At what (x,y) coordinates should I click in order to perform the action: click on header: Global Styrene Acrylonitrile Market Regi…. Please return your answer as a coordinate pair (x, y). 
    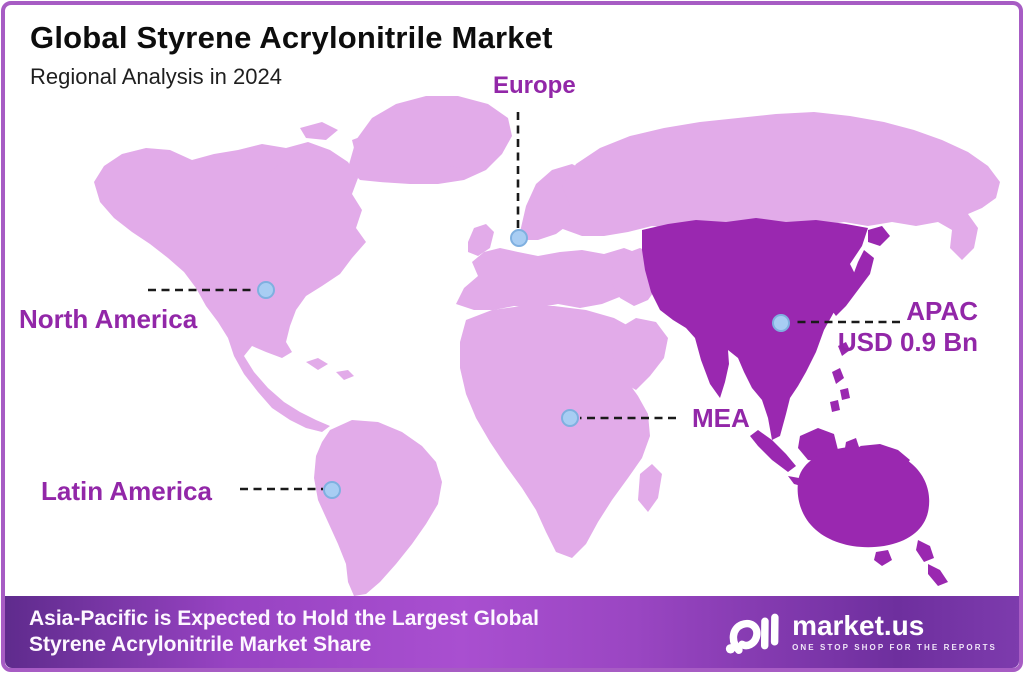
    Looking at the image, I should click on (291, 55).